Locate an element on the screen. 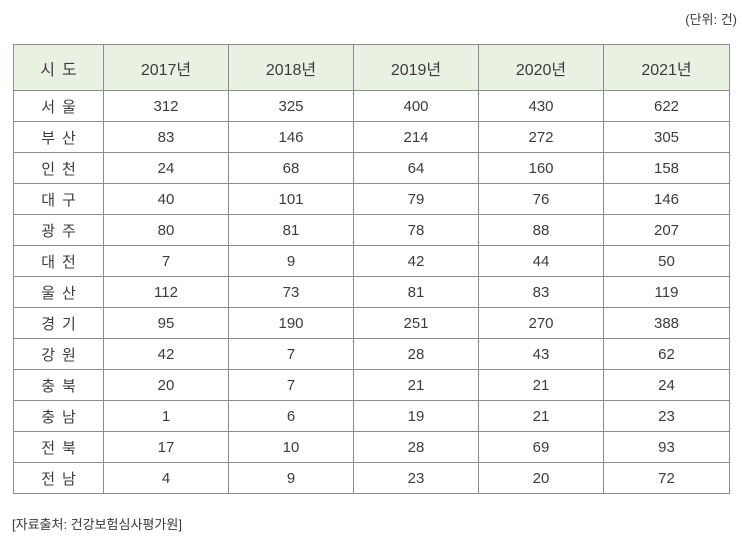  column-header-year: 2017년 is located at coordinates (166, 67).